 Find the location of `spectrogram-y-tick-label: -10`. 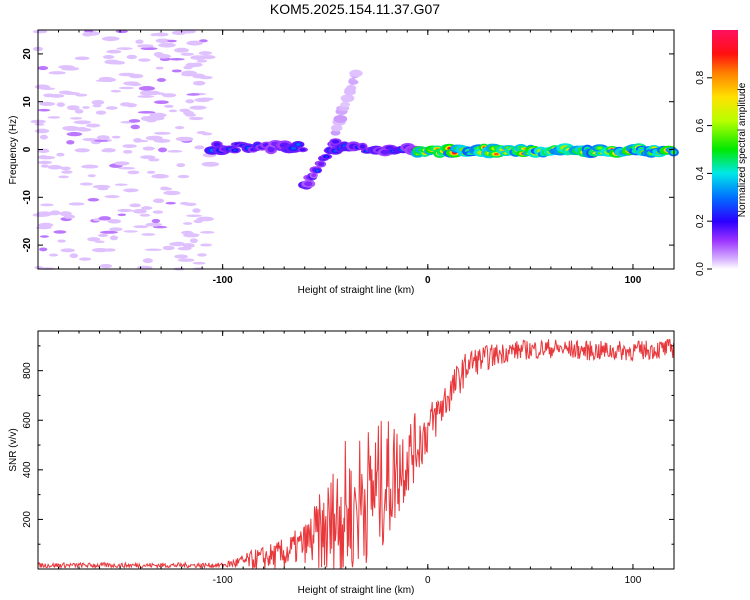

spectrogram-y-tick-label: -10 is located at coordinates (27, 197).